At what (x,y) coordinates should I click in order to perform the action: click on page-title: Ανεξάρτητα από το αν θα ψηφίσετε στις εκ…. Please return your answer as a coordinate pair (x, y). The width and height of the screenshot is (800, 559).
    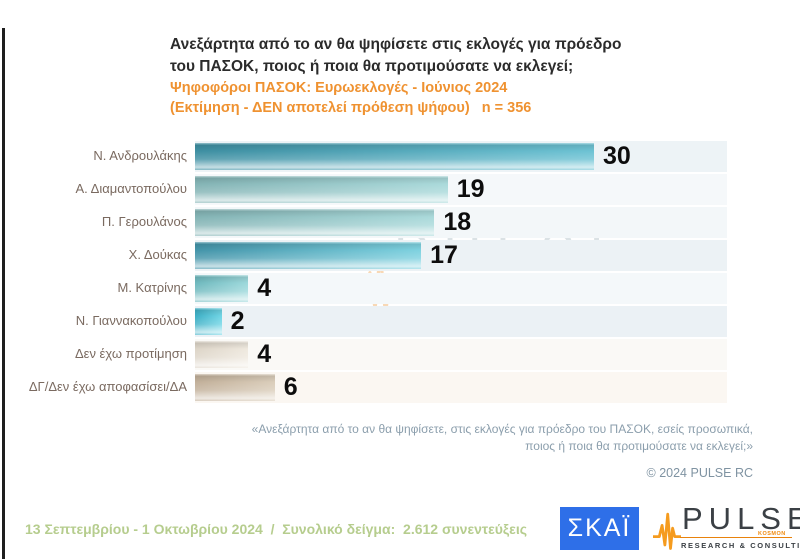
    Looking at the image, I should click on (405, 55).